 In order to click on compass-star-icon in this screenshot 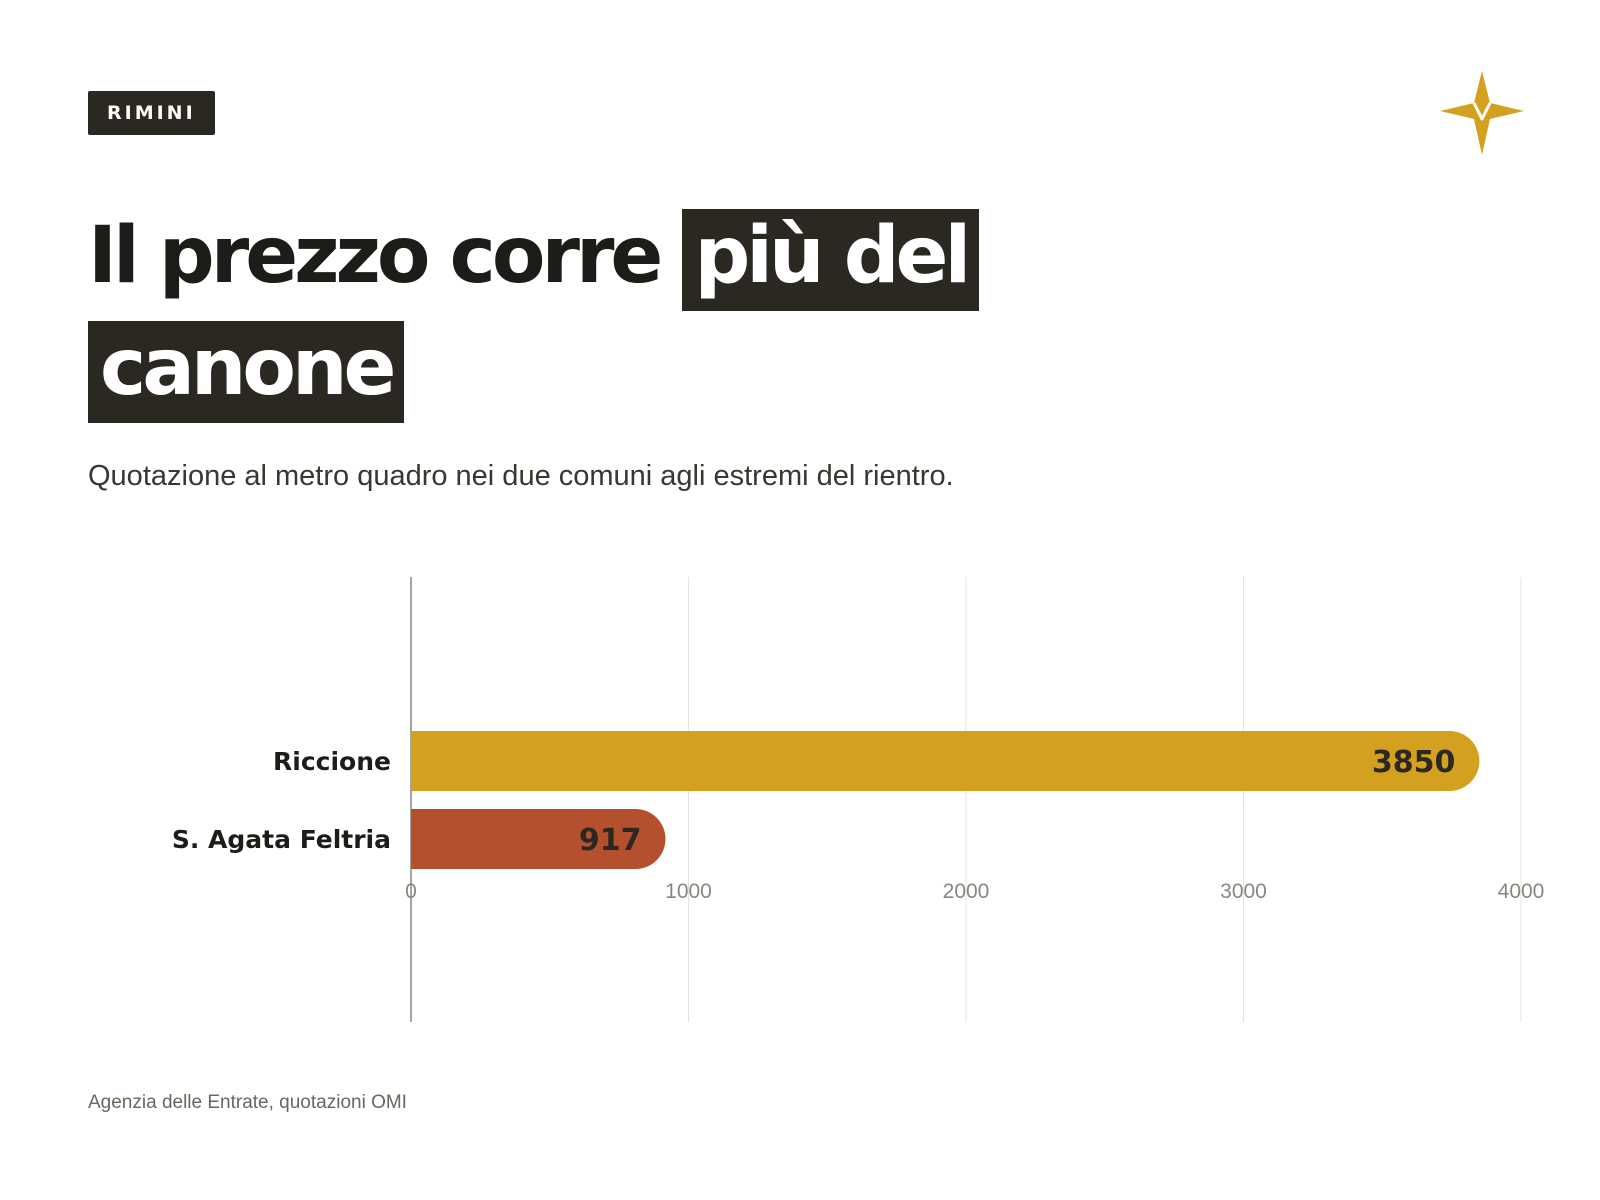, I will do `click(1482, 113)`.